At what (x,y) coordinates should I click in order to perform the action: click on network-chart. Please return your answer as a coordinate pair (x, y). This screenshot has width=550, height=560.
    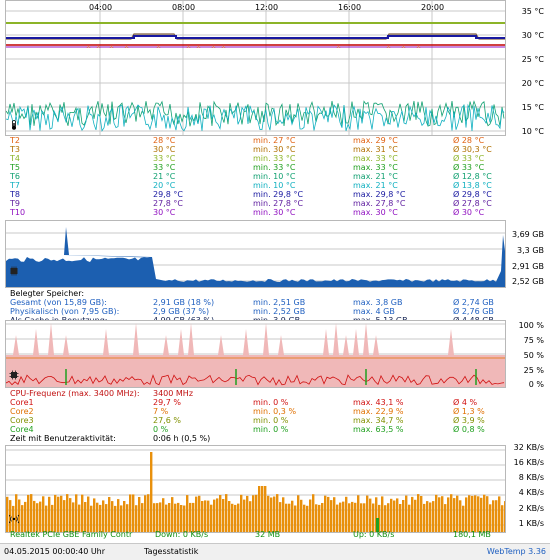
    Looking at the image, I should click on (255, 490).